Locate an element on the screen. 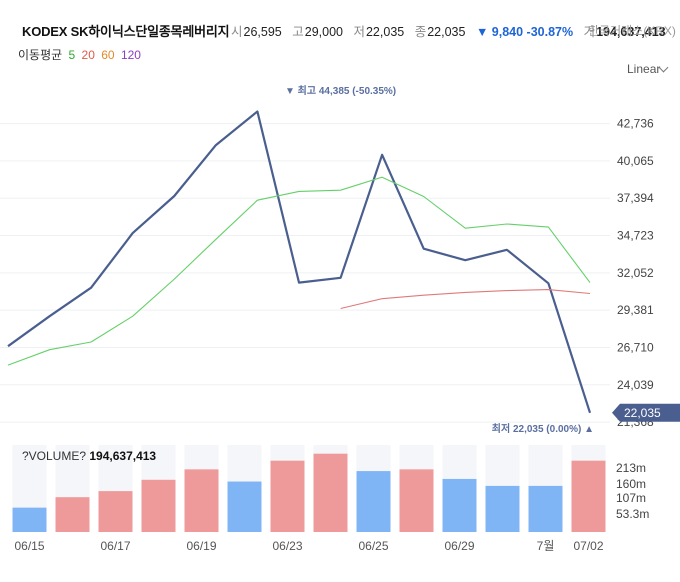  y-tick-label: 34,723 is located at coordinates (635, 236).